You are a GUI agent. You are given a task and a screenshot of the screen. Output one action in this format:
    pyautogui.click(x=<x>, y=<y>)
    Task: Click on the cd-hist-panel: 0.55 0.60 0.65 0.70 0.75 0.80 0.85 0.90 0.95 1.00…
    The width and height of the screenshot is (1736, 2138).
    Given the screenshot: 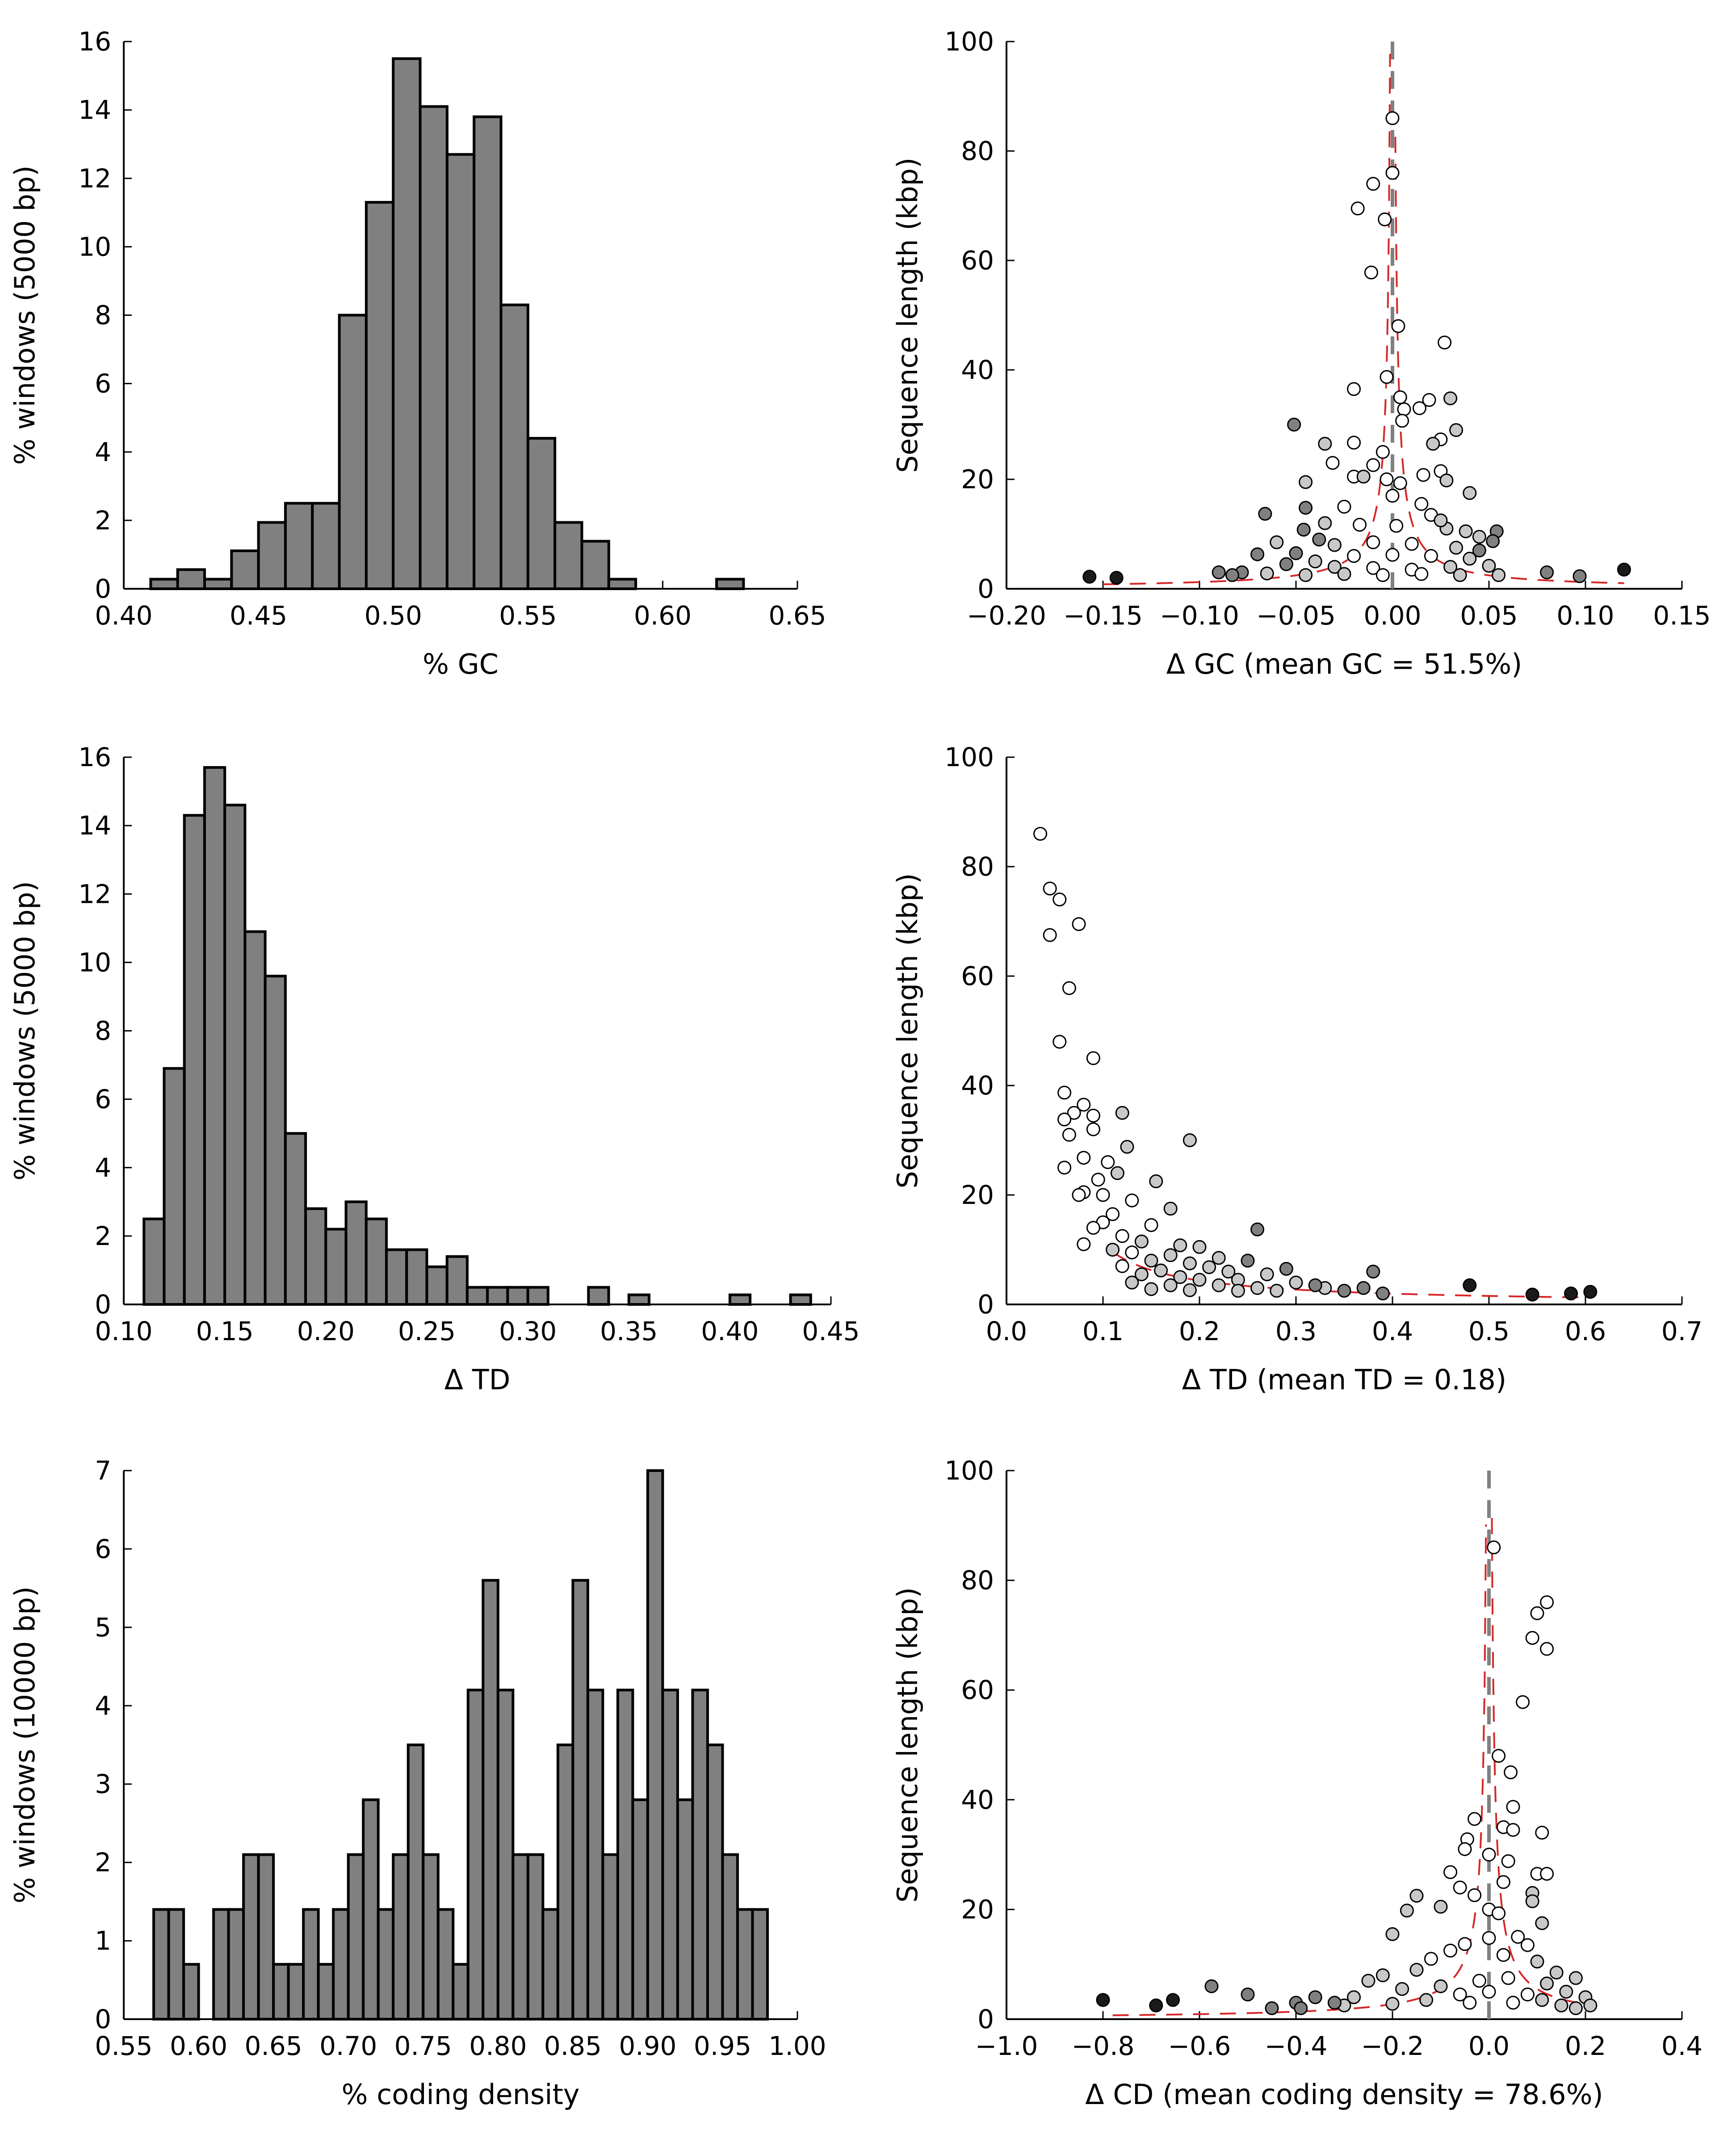 What is the action you would take?
    pyautogui.click(x=417, y=1783)
    